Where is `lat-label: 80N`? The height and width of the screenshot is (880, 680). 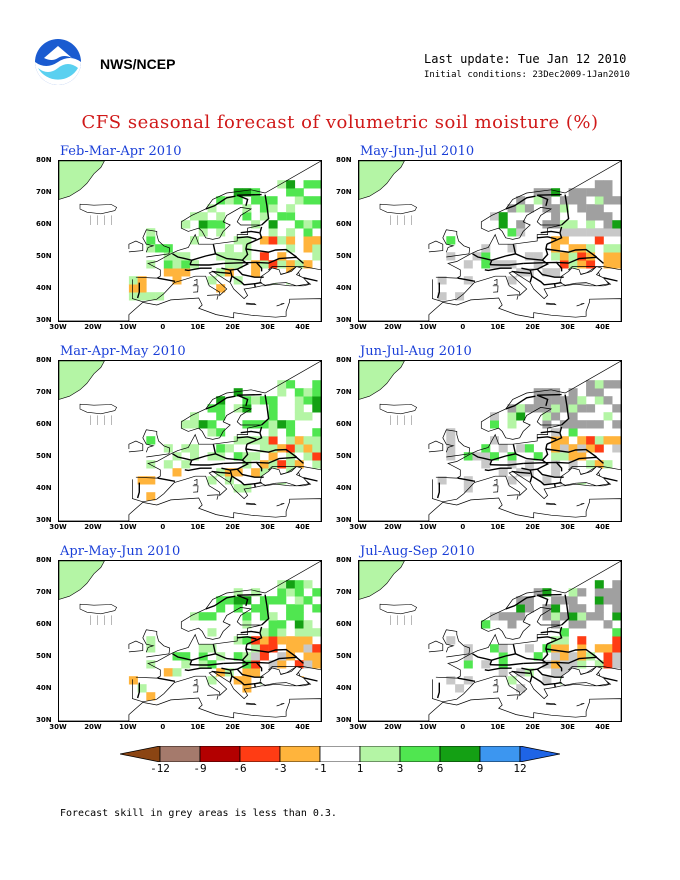 lat-label: 80N is located at coordinates (344, 160).